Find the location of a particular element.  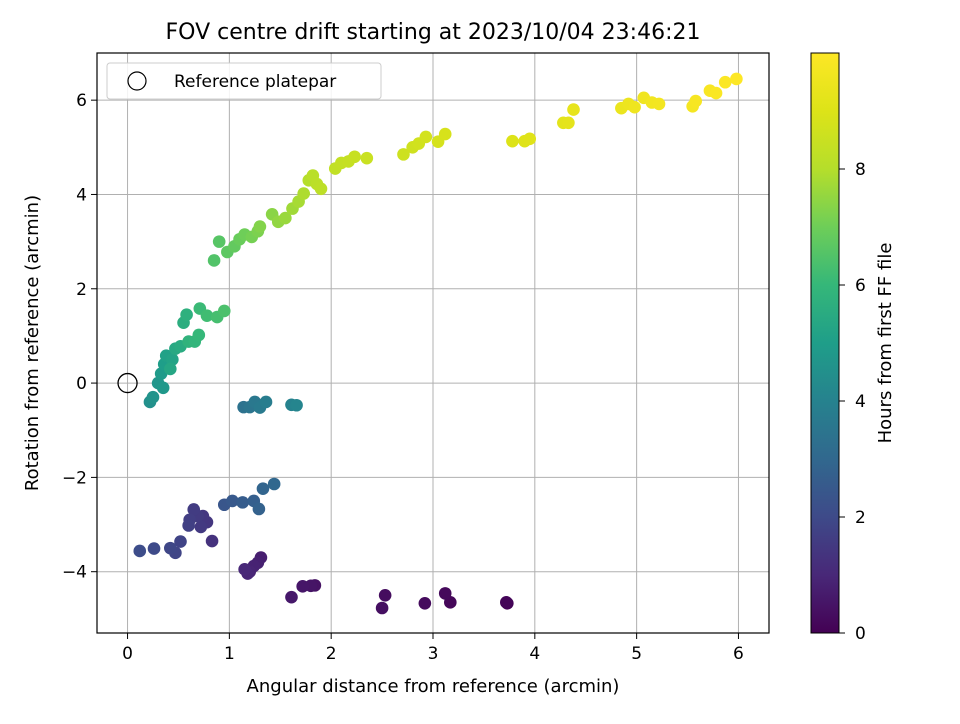

x-axis-ticks: 0 1 2 3 4 5 6 is located at coordinates (433, 648).